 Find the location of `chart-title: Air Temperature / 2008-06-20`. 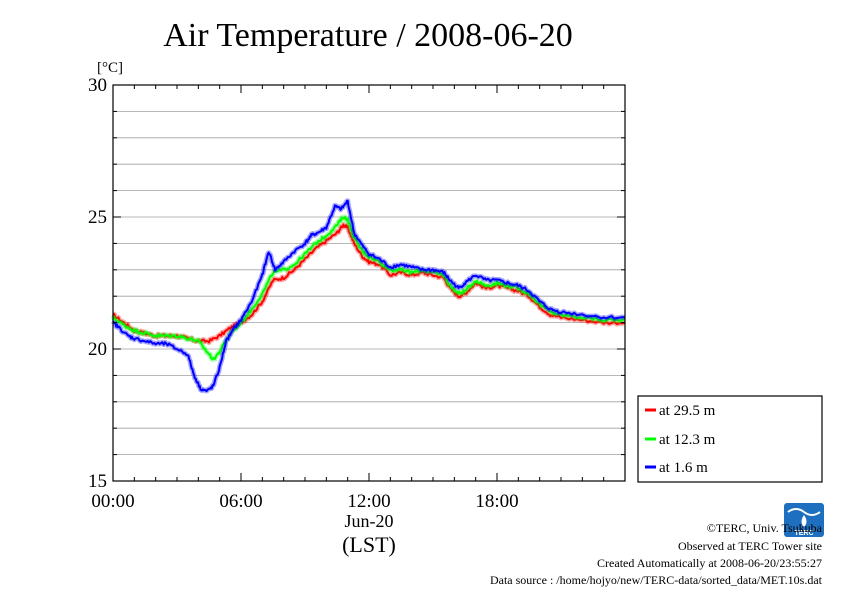

chart-title: Air Temperature / 2008-06-20 is located at coordinates (368, 35).